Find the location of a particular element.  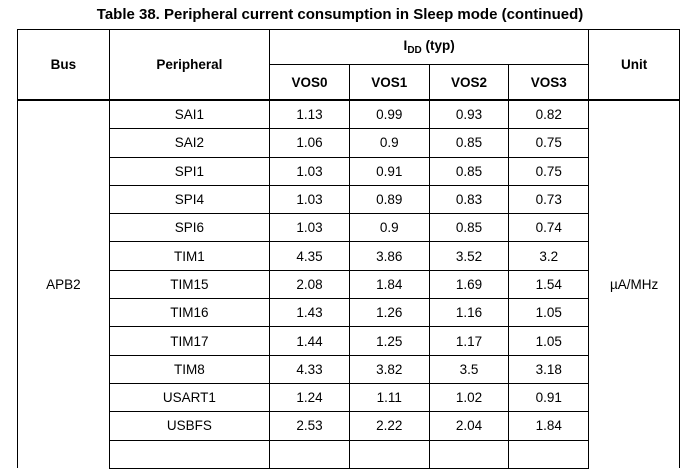

peripheral-cell: TIM1 is located at coordinates (190, 256).